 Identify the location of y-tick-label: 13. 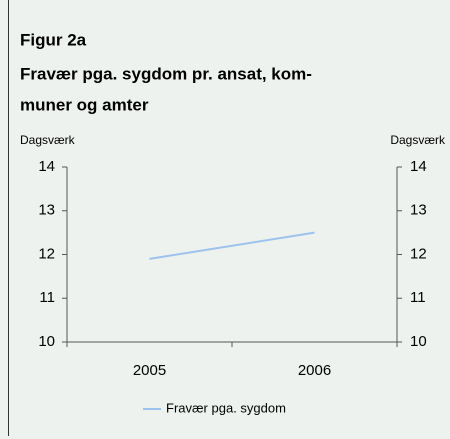
(46, 210).